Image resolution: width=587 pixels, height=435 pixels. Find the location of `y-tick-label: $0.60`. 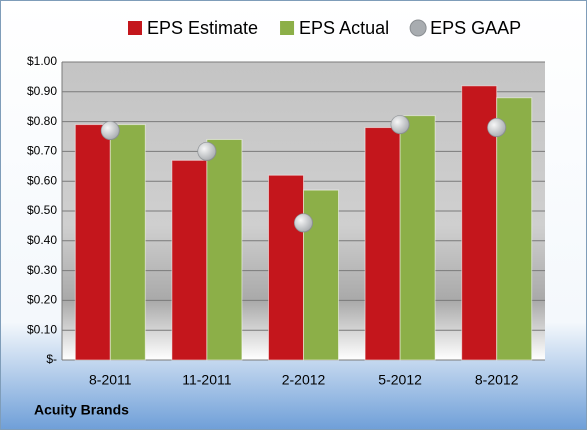

y-tick-label: $0.60 is located at coordinates (42, 180).